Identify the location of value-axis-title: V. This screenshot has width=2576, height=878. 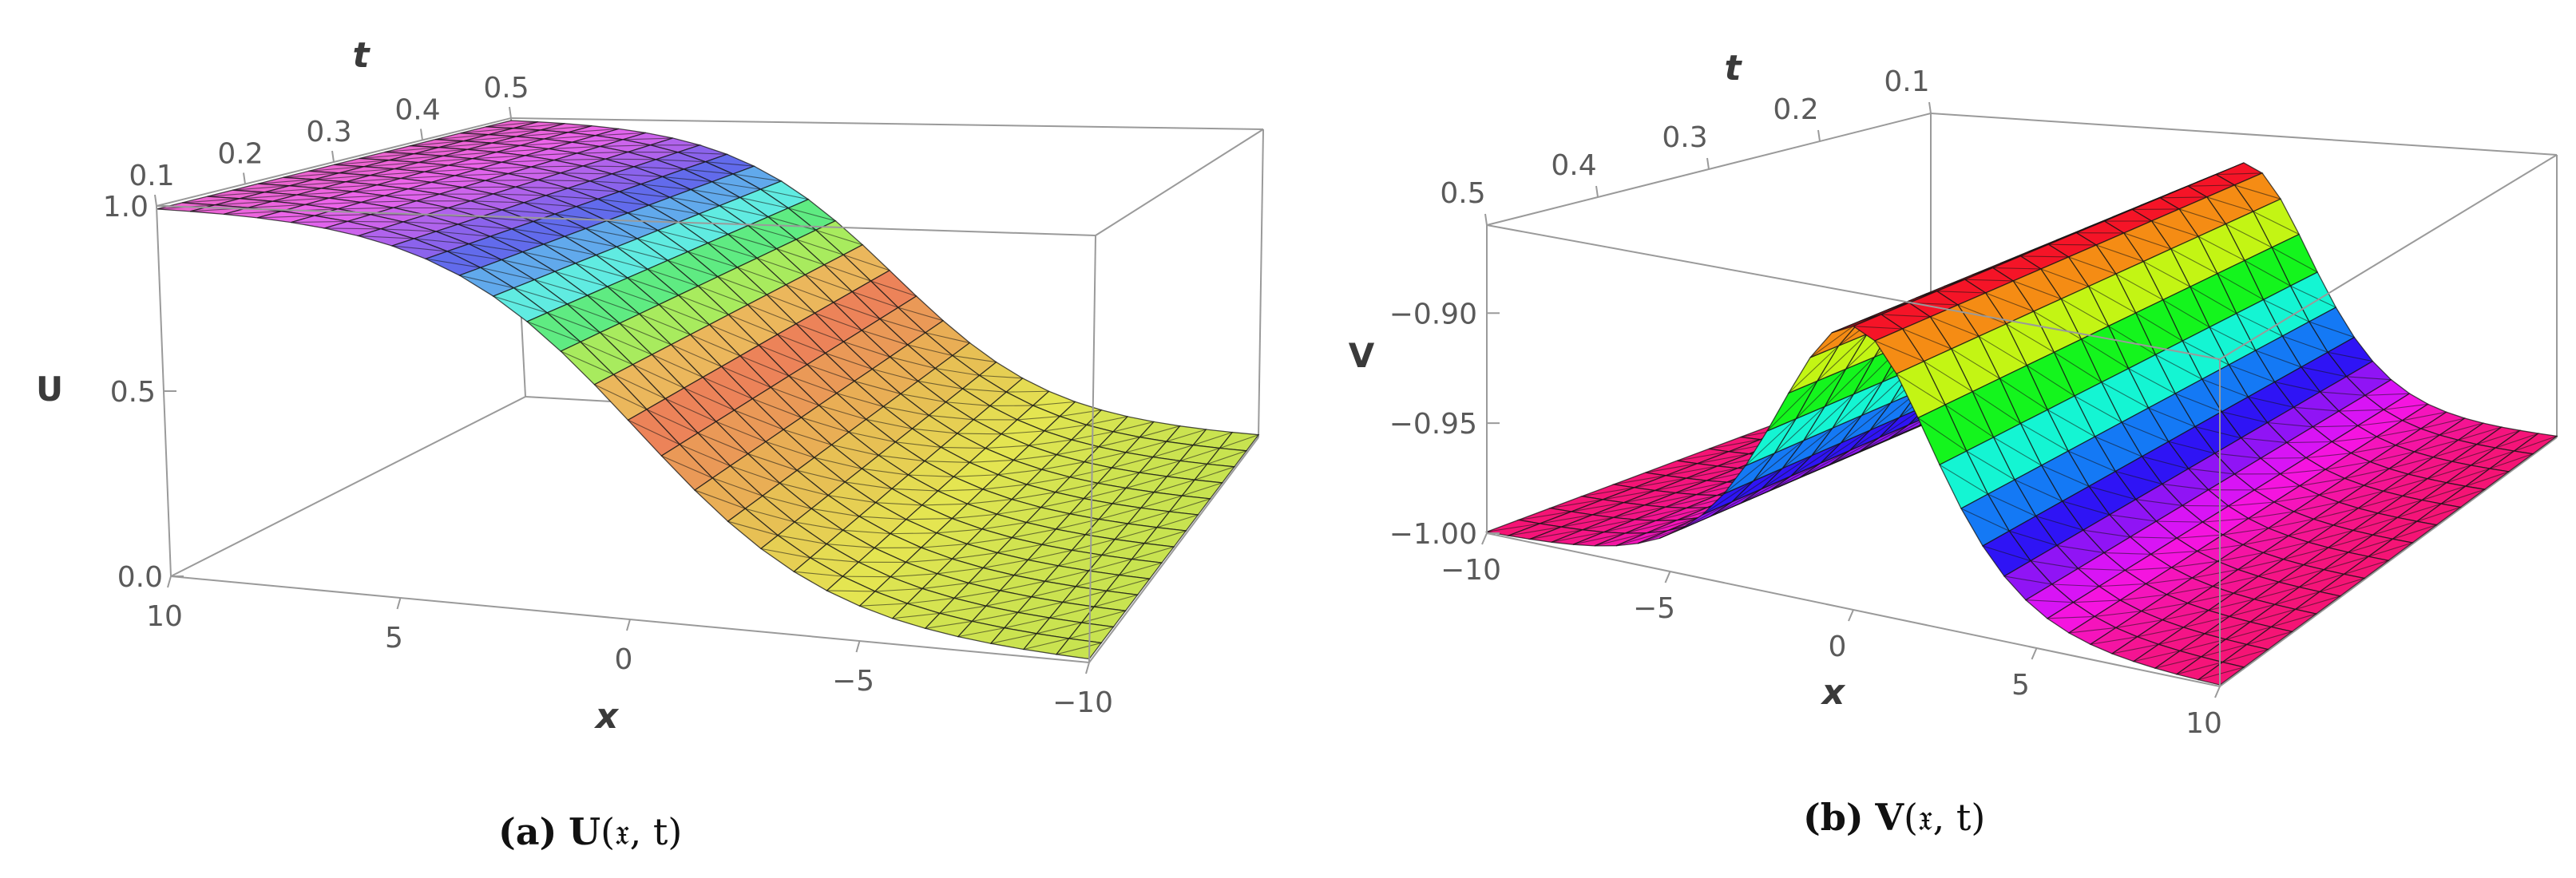
(1362, 356).